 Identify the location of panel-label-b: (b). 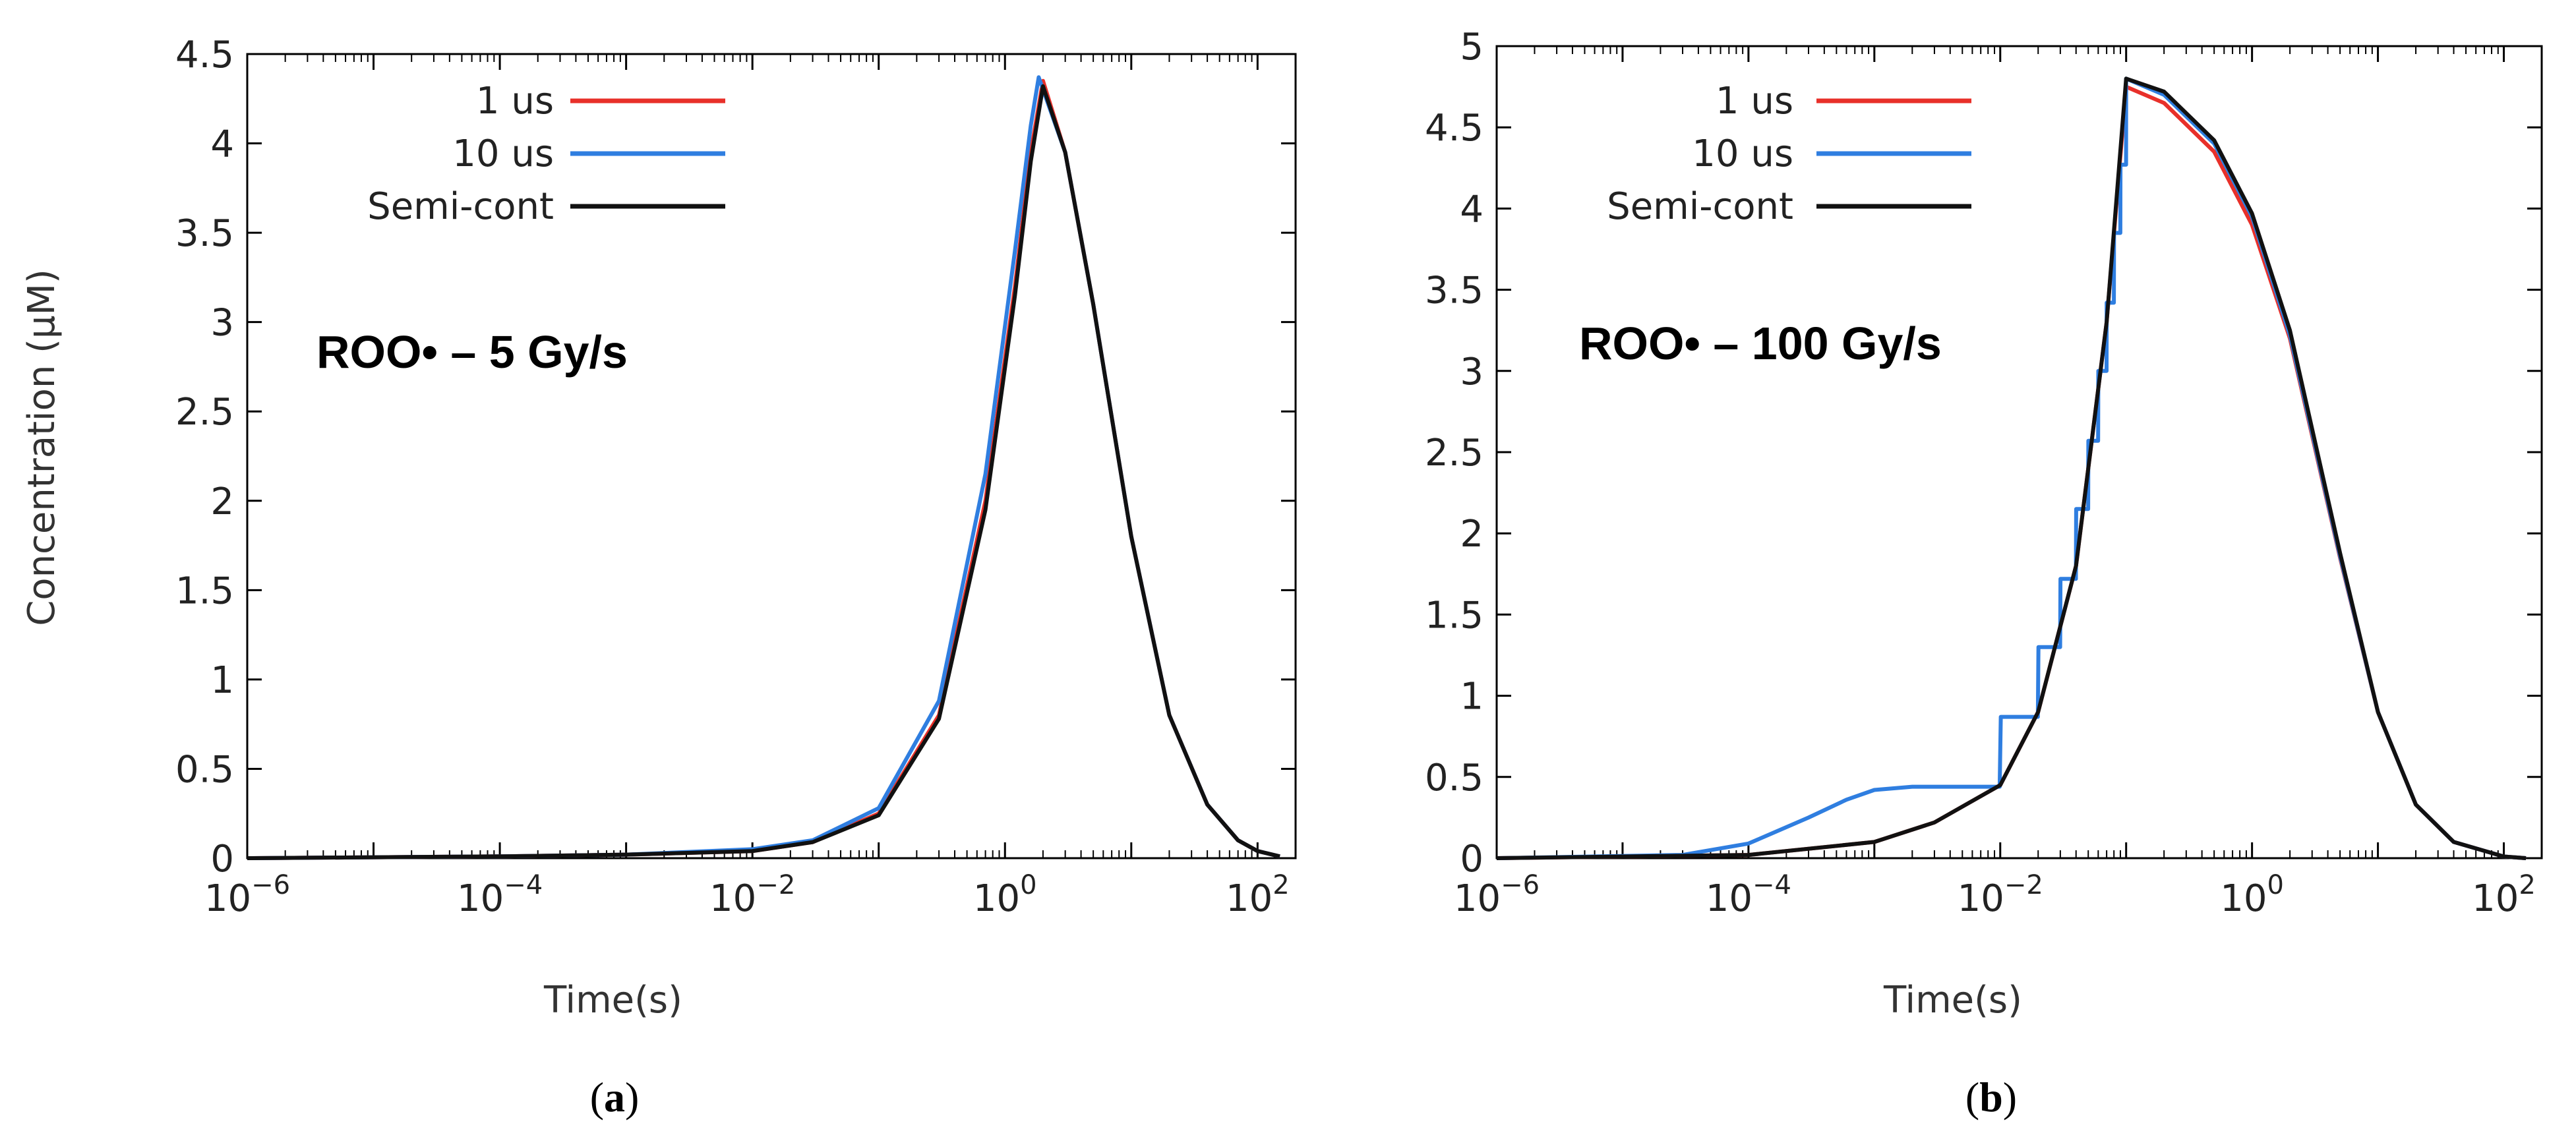
(1991, 1097).